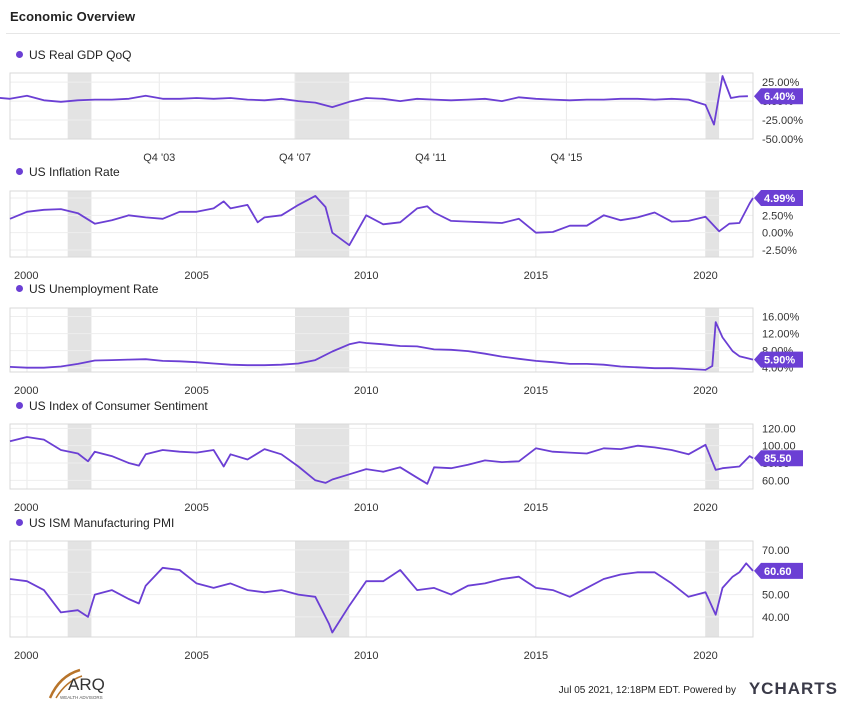  I want to click on last-value-badge: 4.99%, so click(778, 198).